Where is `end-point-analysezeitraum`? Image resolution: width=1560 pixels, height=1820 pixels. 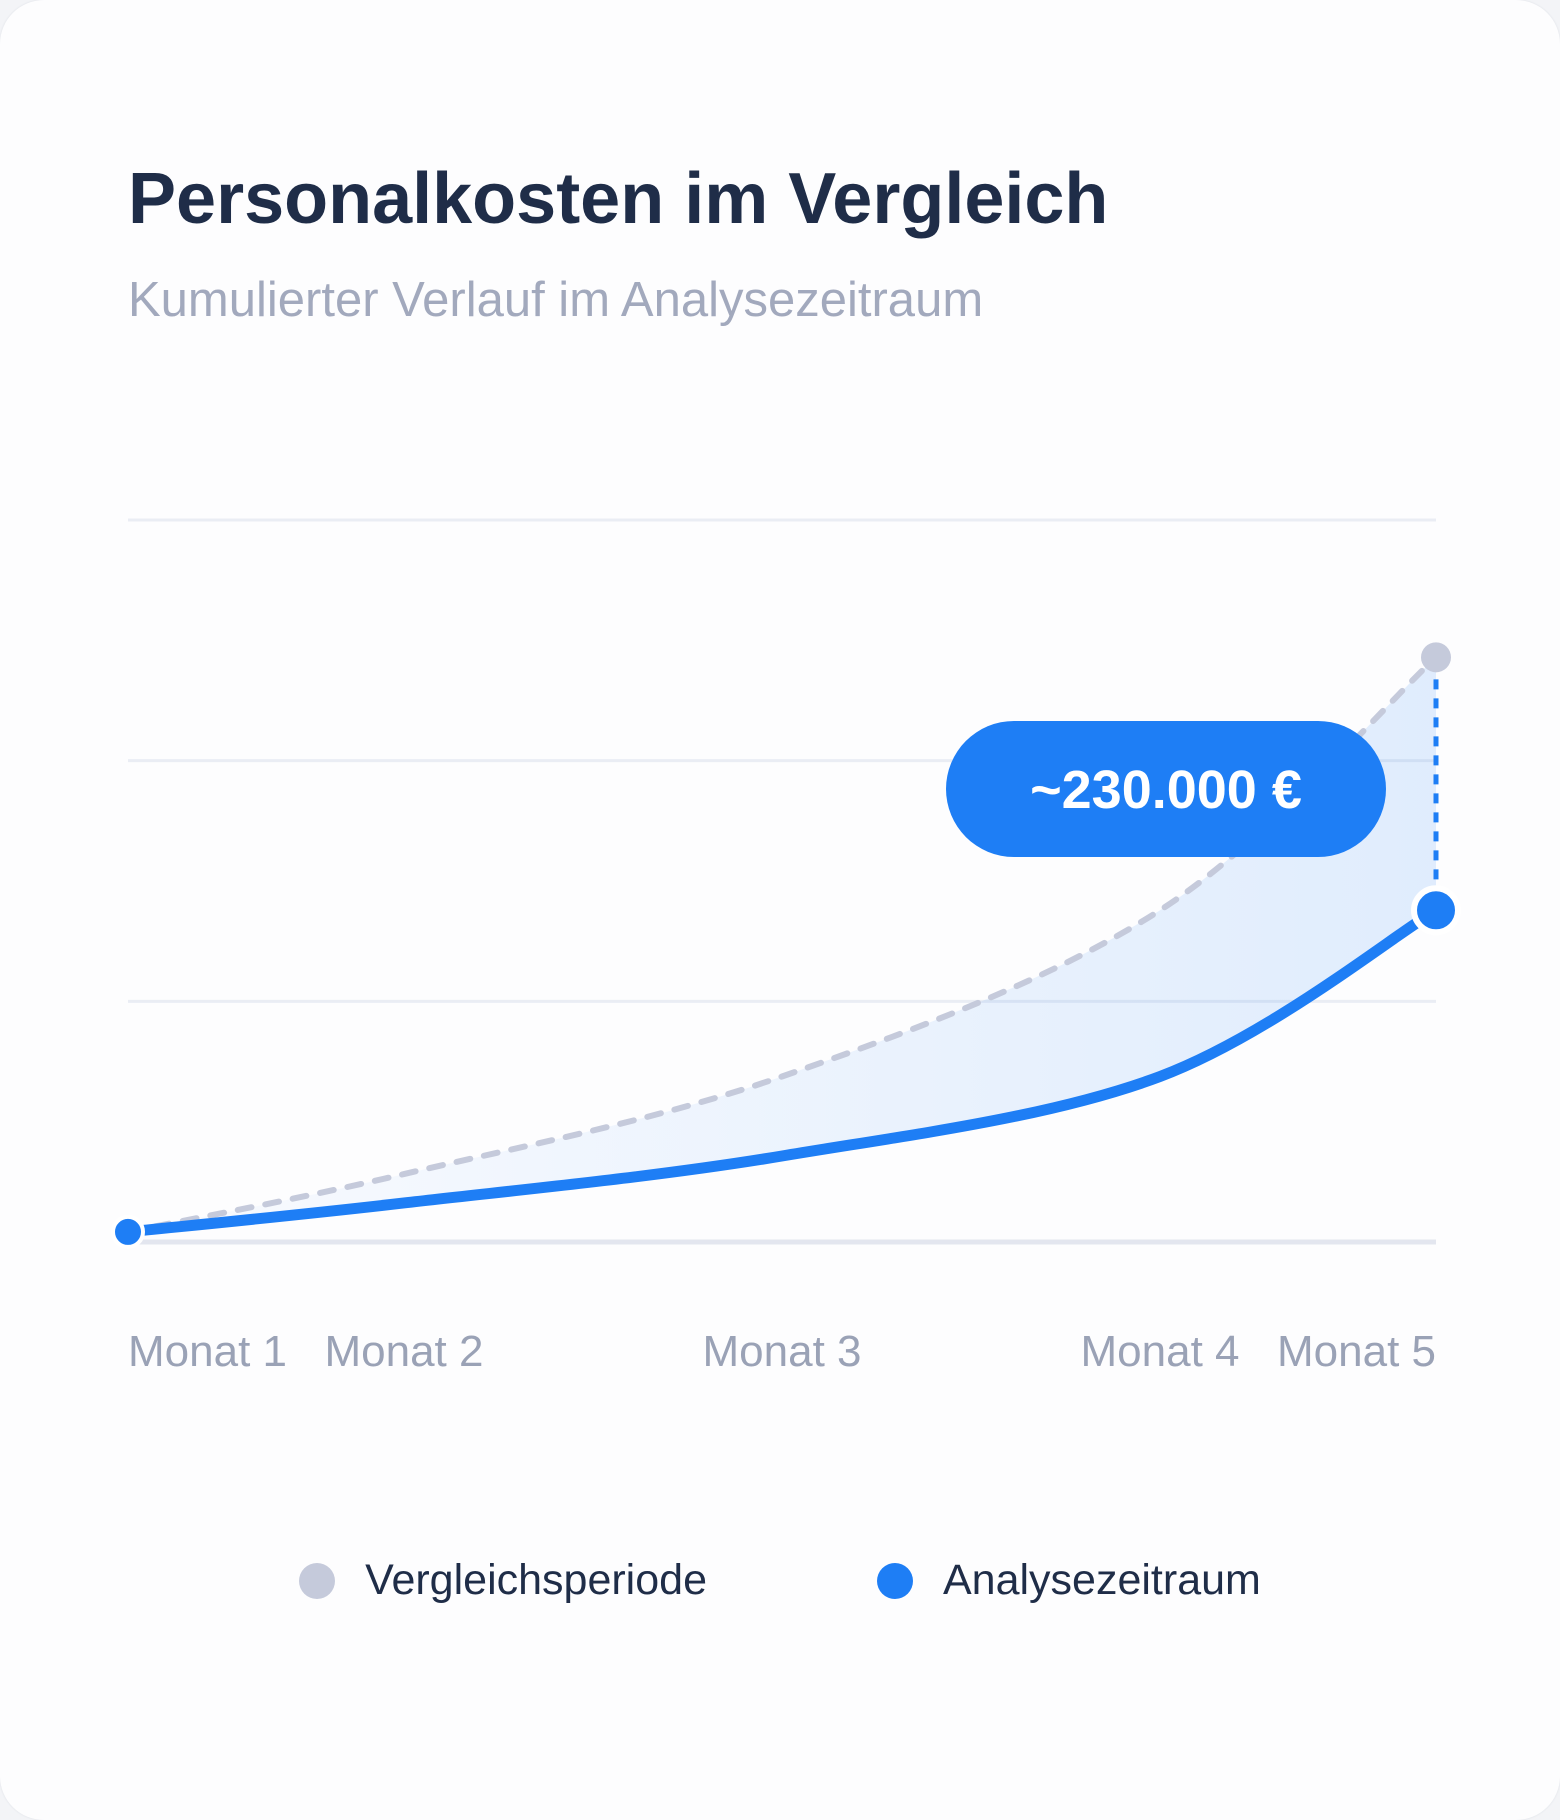 end-point-analysezeitraum is located at coordinates (1436, 910).